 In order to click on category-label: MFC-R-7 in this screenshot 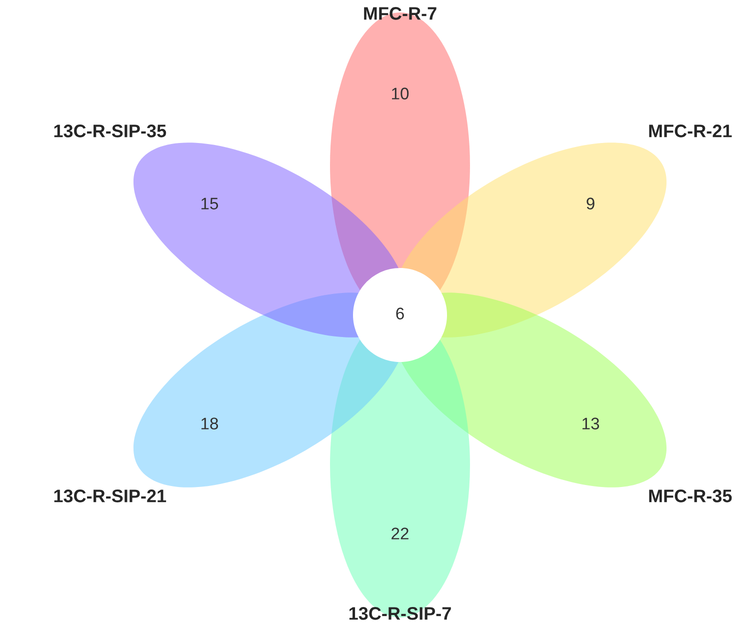, I will do `click(400, 13)`.